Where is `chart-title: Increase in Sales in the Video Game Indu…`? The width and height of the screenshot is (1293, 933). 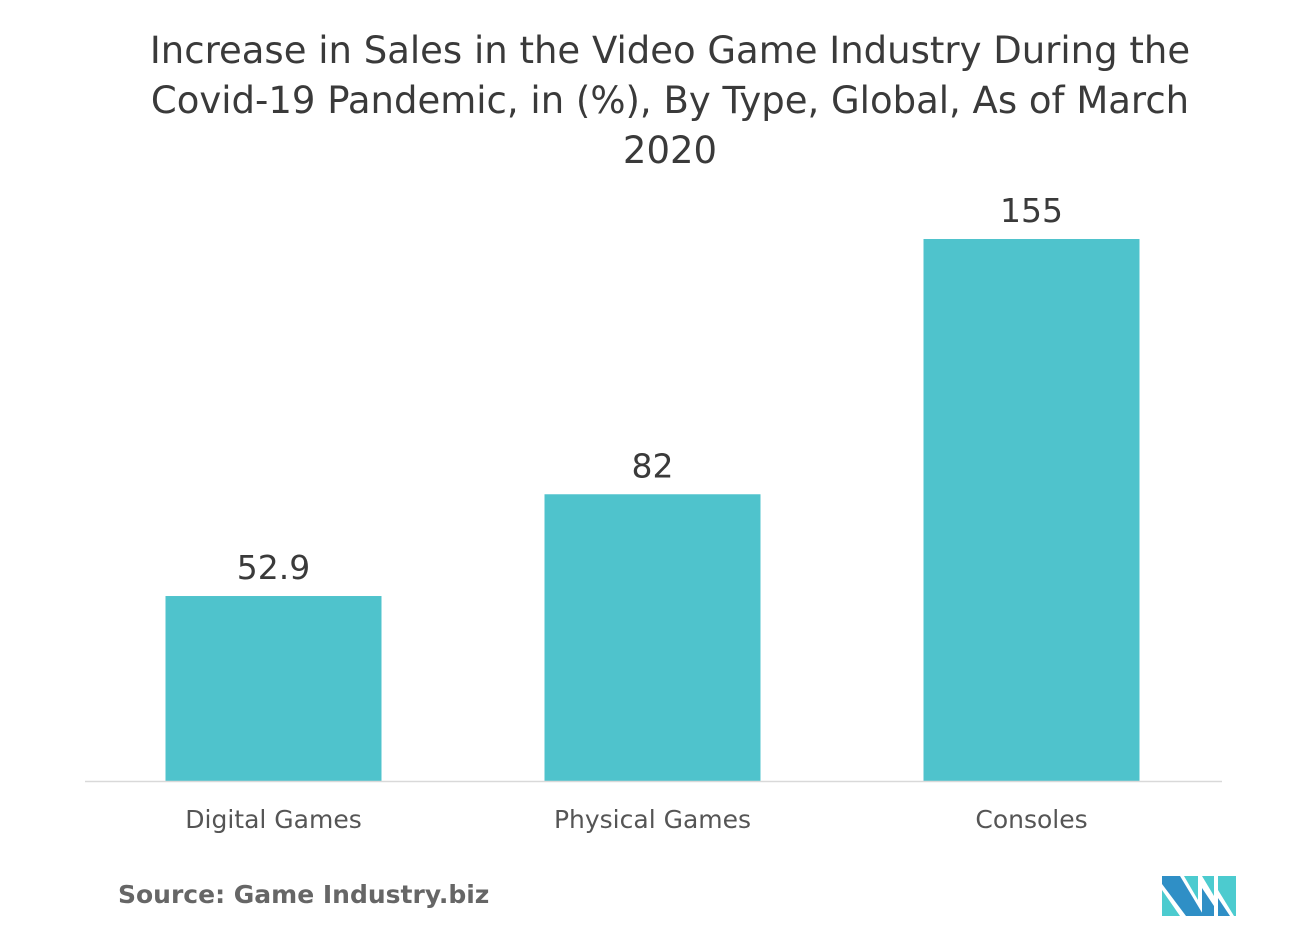 chart-title: Increase in Sales in the Video Game Indu… is located at coordinates (670, 100).